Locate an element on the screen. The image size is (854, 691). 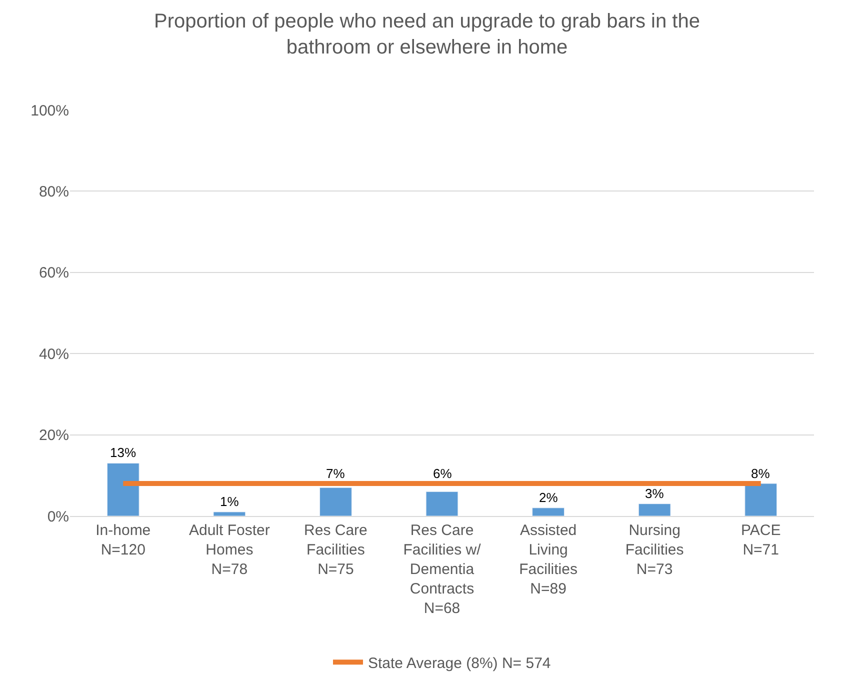
y-tick-label: 80% is located at coordinates (53, 191).